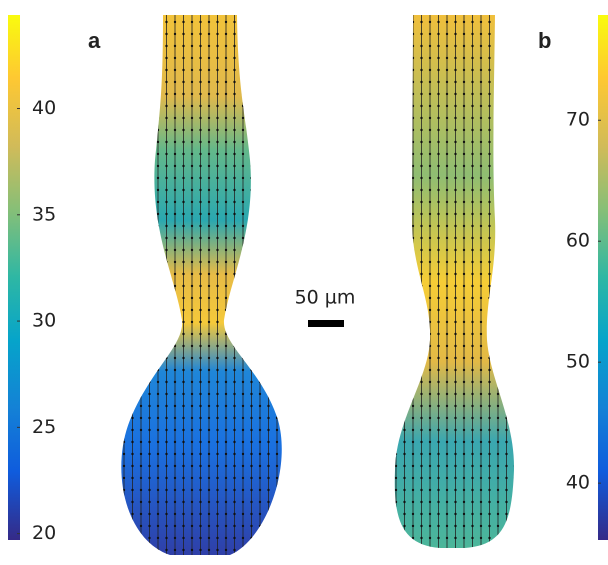  Describe the element at coordinates (578, 483) in the screenshot. I see `tick-label: 40` at that location.